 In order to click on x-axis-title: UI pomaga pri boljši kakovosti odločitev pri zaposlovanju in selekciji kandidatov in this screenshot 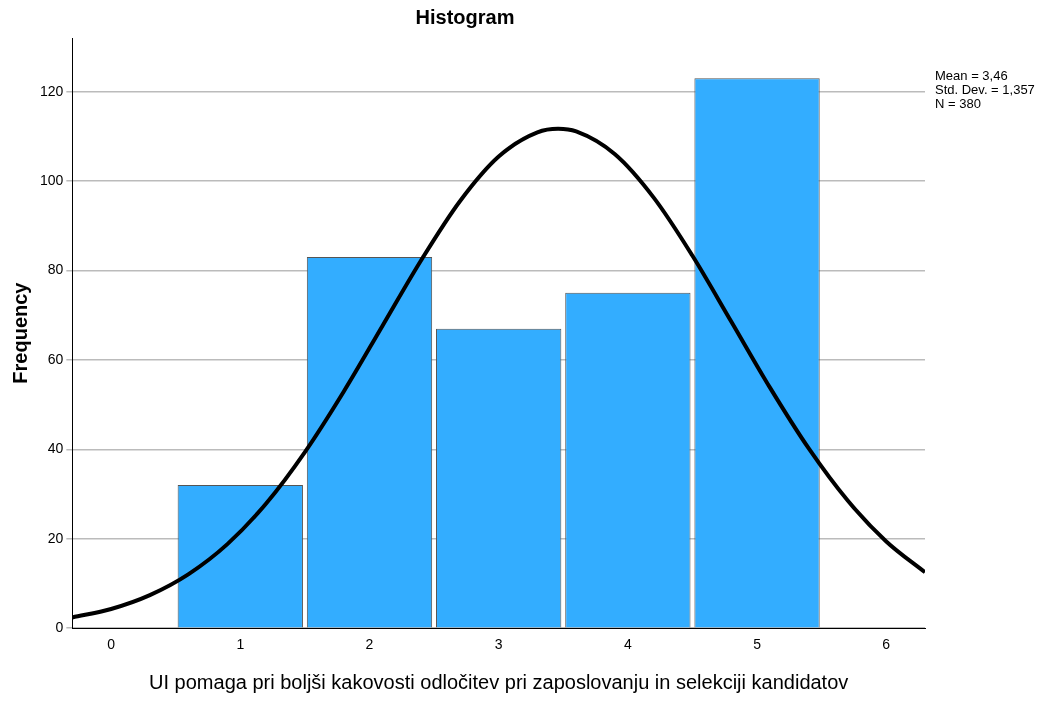, I will do `click(499, 681)`.